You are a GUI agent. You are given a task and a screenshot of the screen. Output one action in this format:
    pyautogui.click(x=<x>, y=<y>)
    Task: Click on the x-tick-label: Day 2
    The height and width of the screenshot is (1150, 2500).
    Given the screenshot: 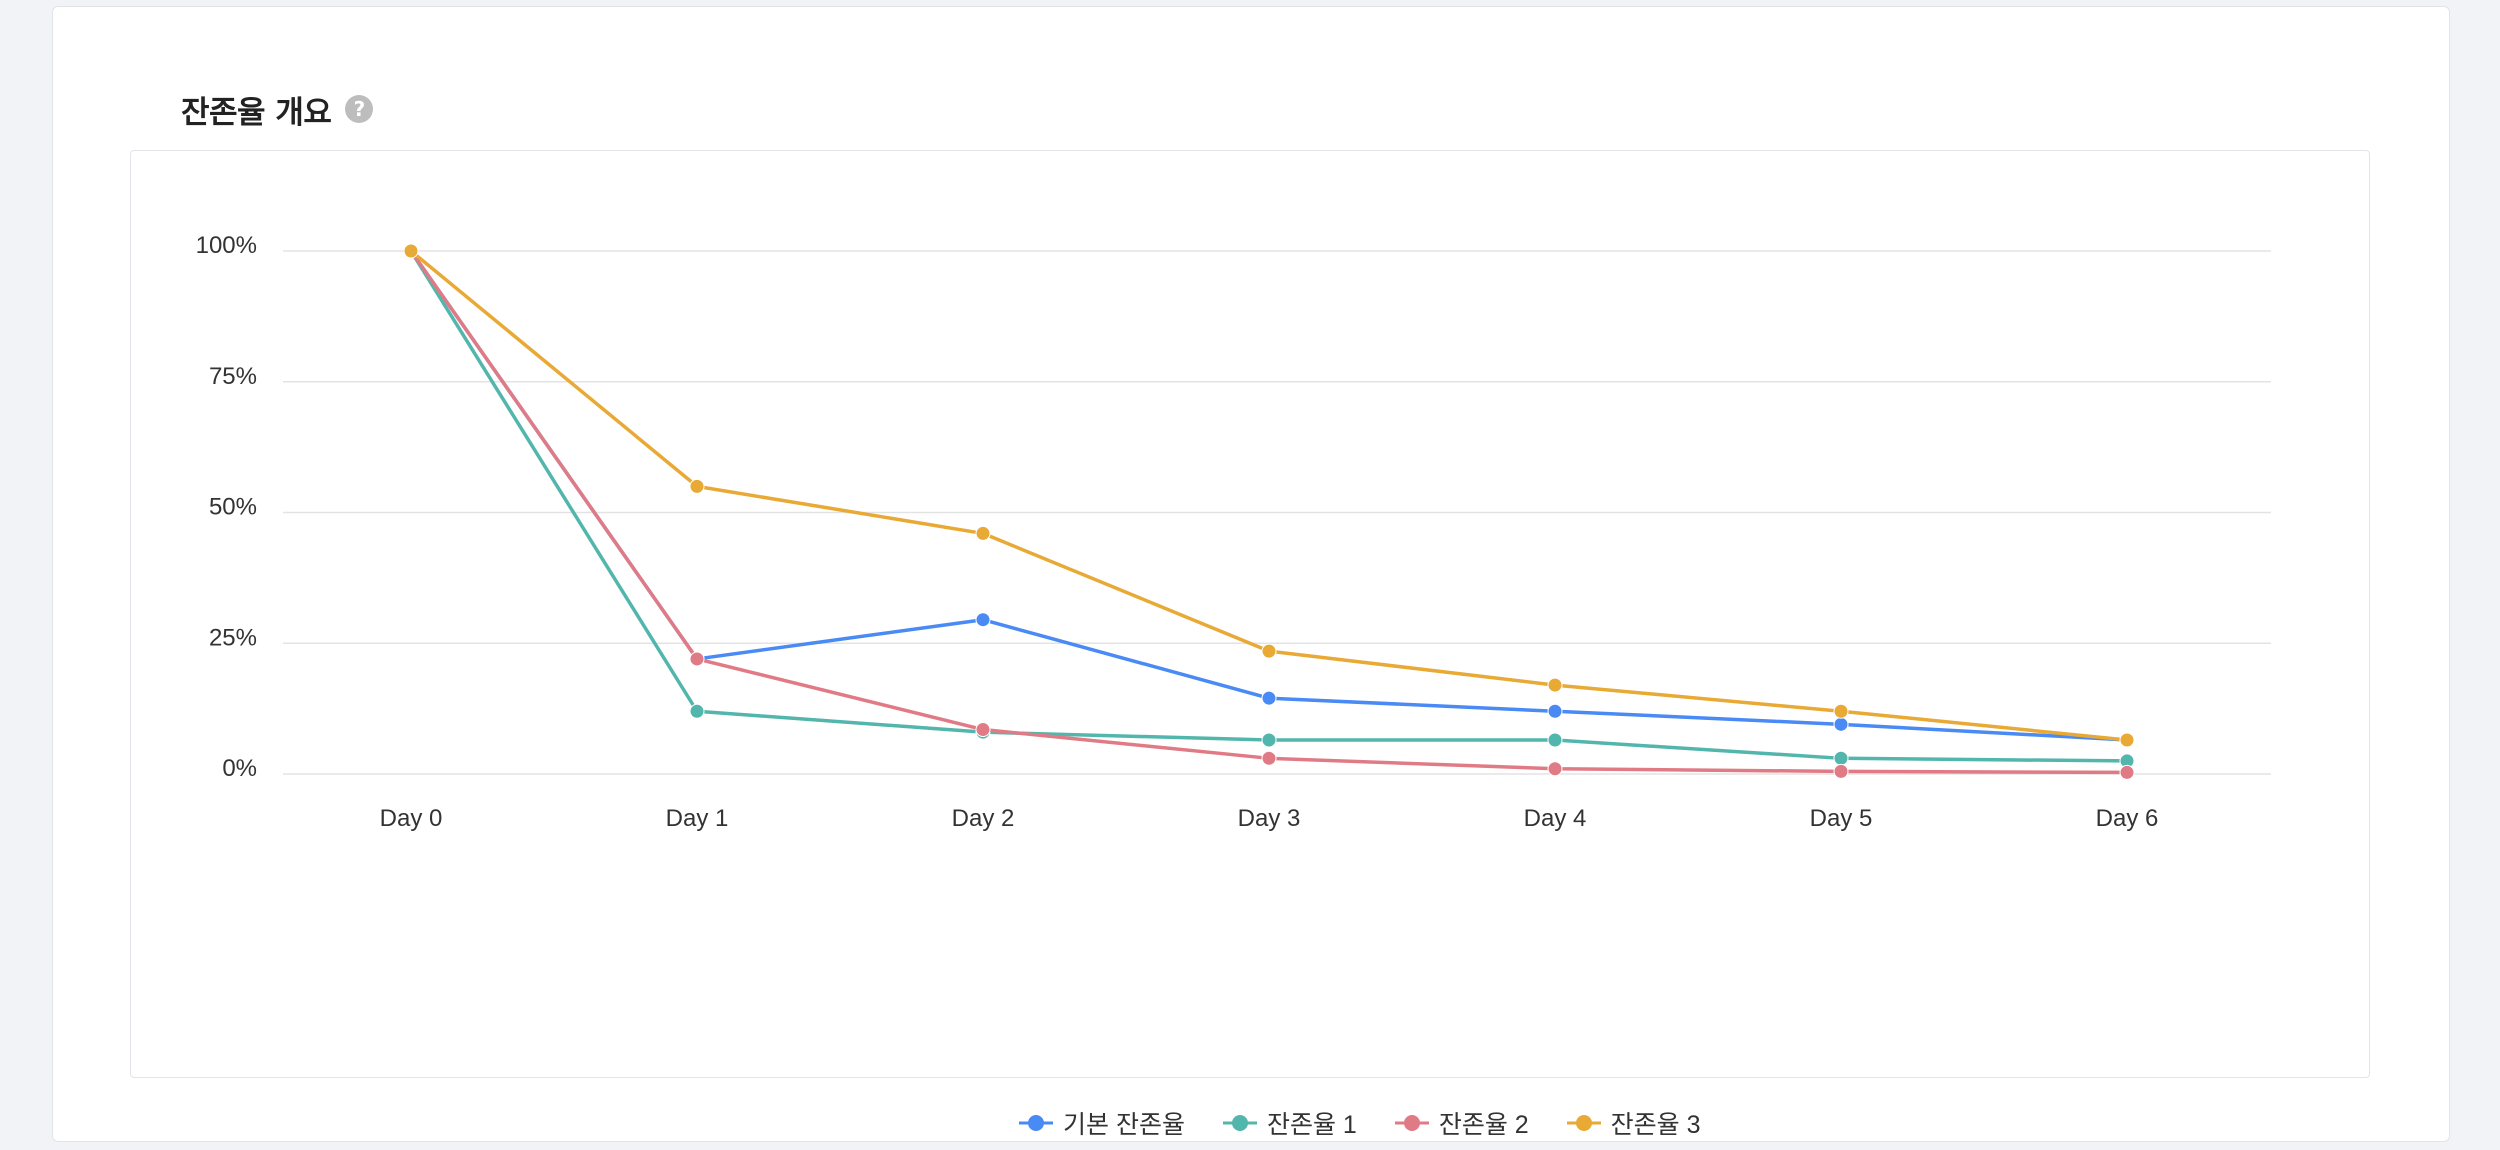 What is the action you would take?
    pyautogui.click(x=983, y=818)
    